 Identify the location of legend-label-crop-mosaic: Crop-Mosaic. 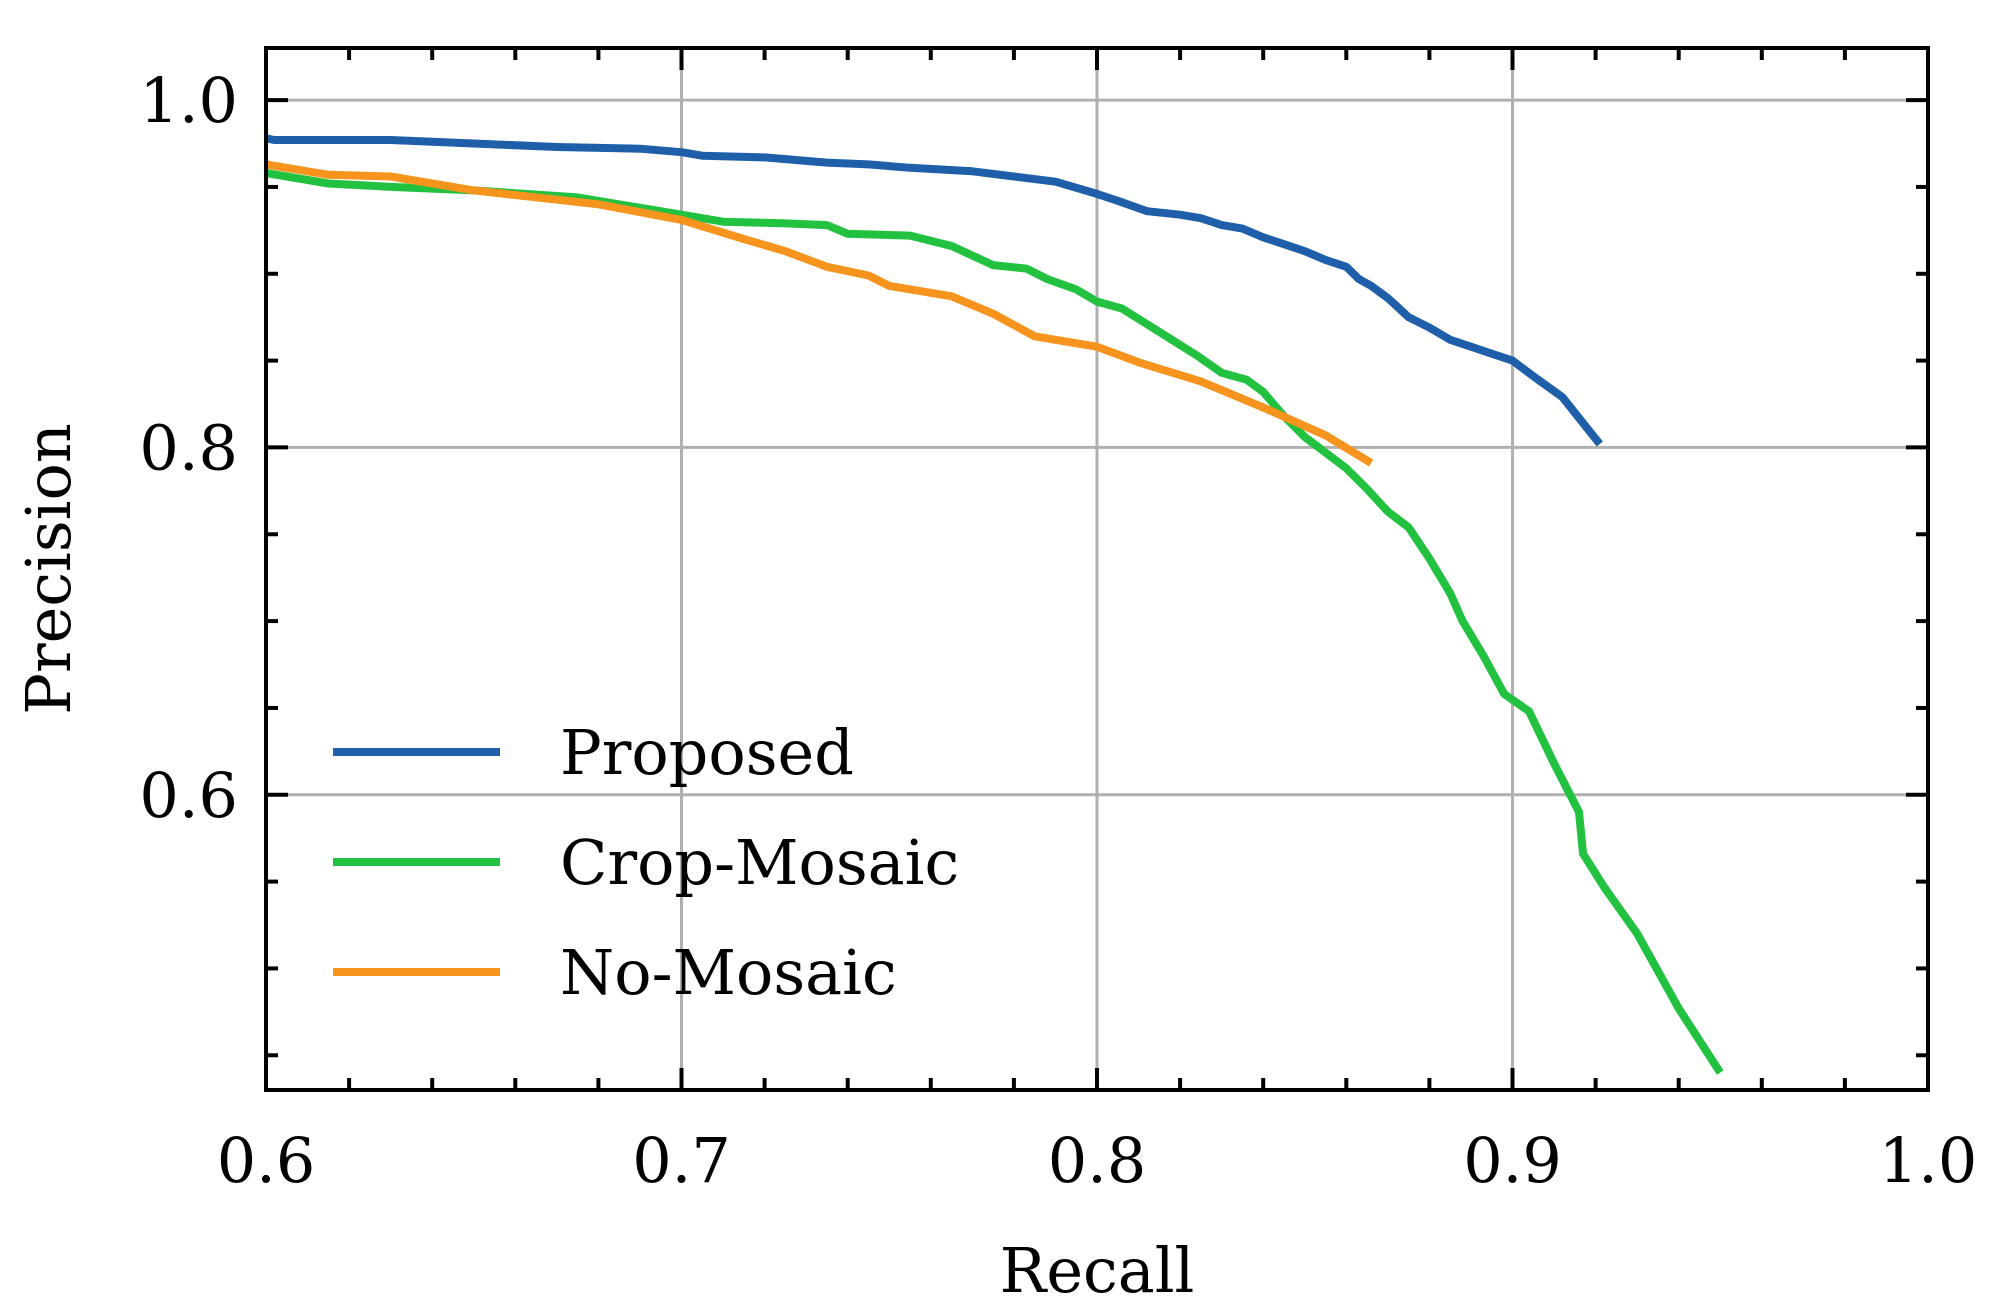
(759, 862).